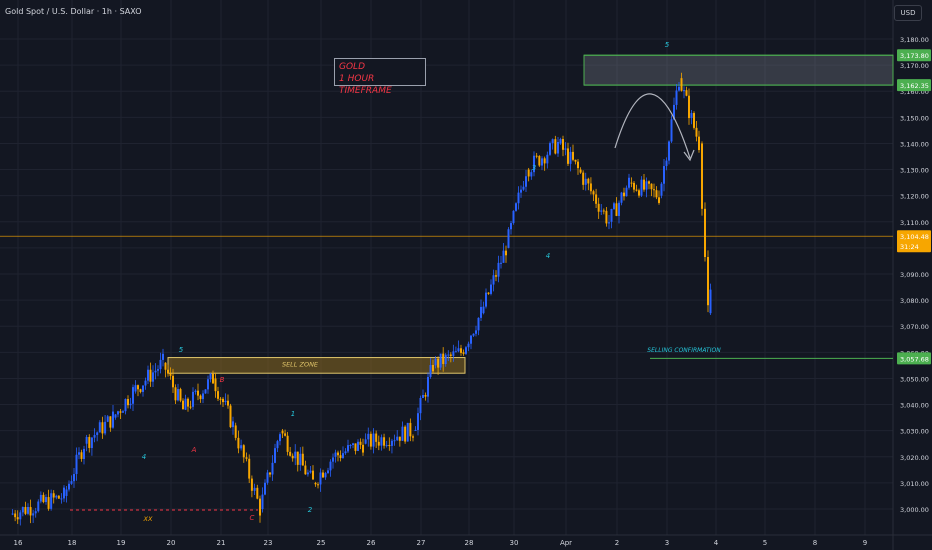 The image size is (932, 550). What do you see at coordinates (148, 519) in the screenshot?
I see `xx-label: XX` at bounding box center [148, 519].